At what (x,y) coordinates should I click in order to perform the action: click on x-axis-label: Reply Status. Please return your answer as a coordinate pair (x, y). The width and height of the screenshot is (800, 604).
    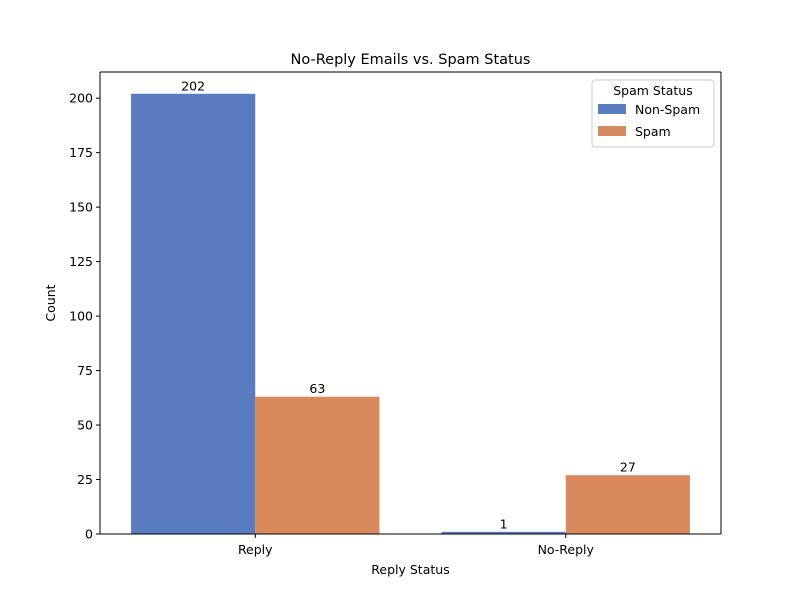
    Looking at the image, I should click on (410, 569).